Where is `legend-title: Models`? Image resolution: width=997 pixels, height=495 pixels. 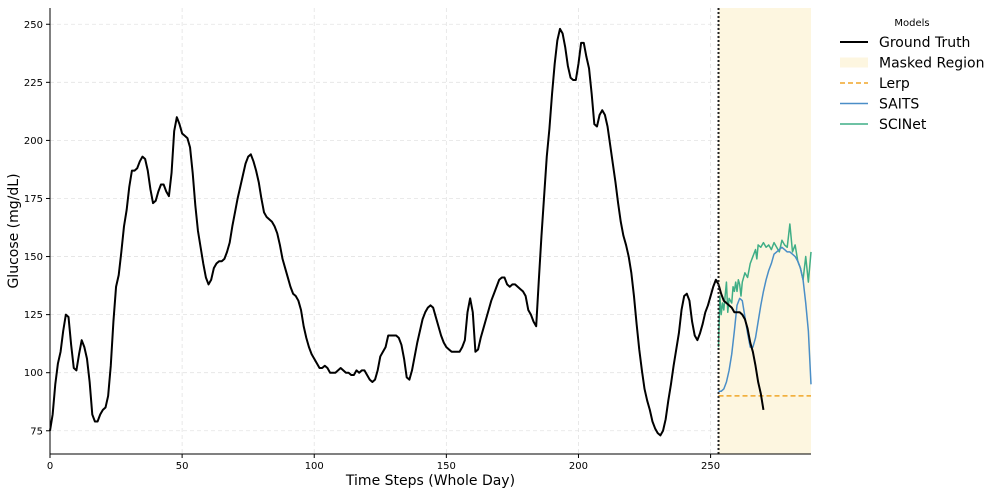 legend-title: Models is located at coordinates (911, 23).